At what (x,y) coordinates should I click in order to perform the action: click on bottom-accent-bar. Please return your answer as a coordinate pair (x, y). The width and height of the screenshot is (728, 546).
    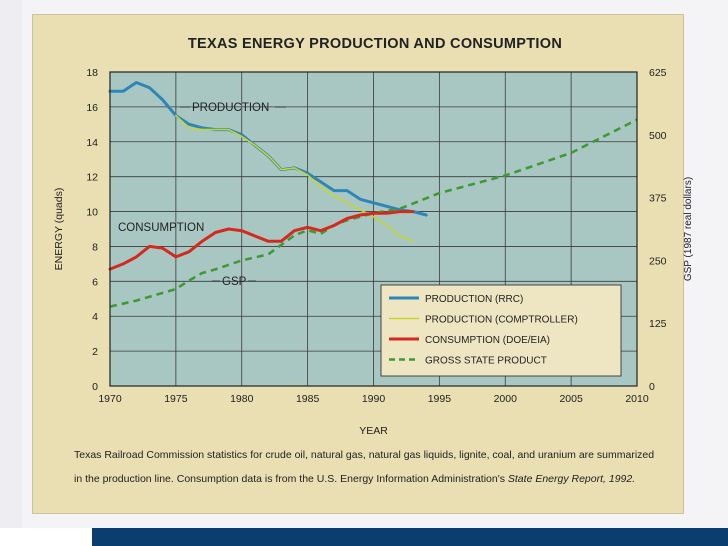
    Looking at the image, I should click on (410, 537).